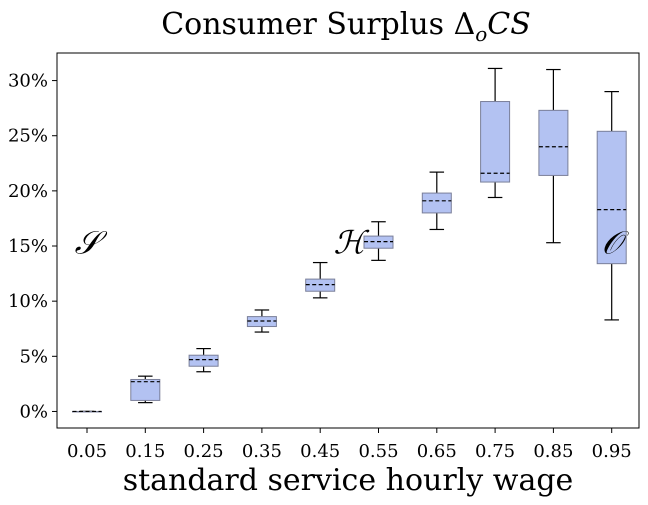 The image size is (648, 505). I want to click on chart-title: Consumer Surplus ΔoCS, so click(346, 26).